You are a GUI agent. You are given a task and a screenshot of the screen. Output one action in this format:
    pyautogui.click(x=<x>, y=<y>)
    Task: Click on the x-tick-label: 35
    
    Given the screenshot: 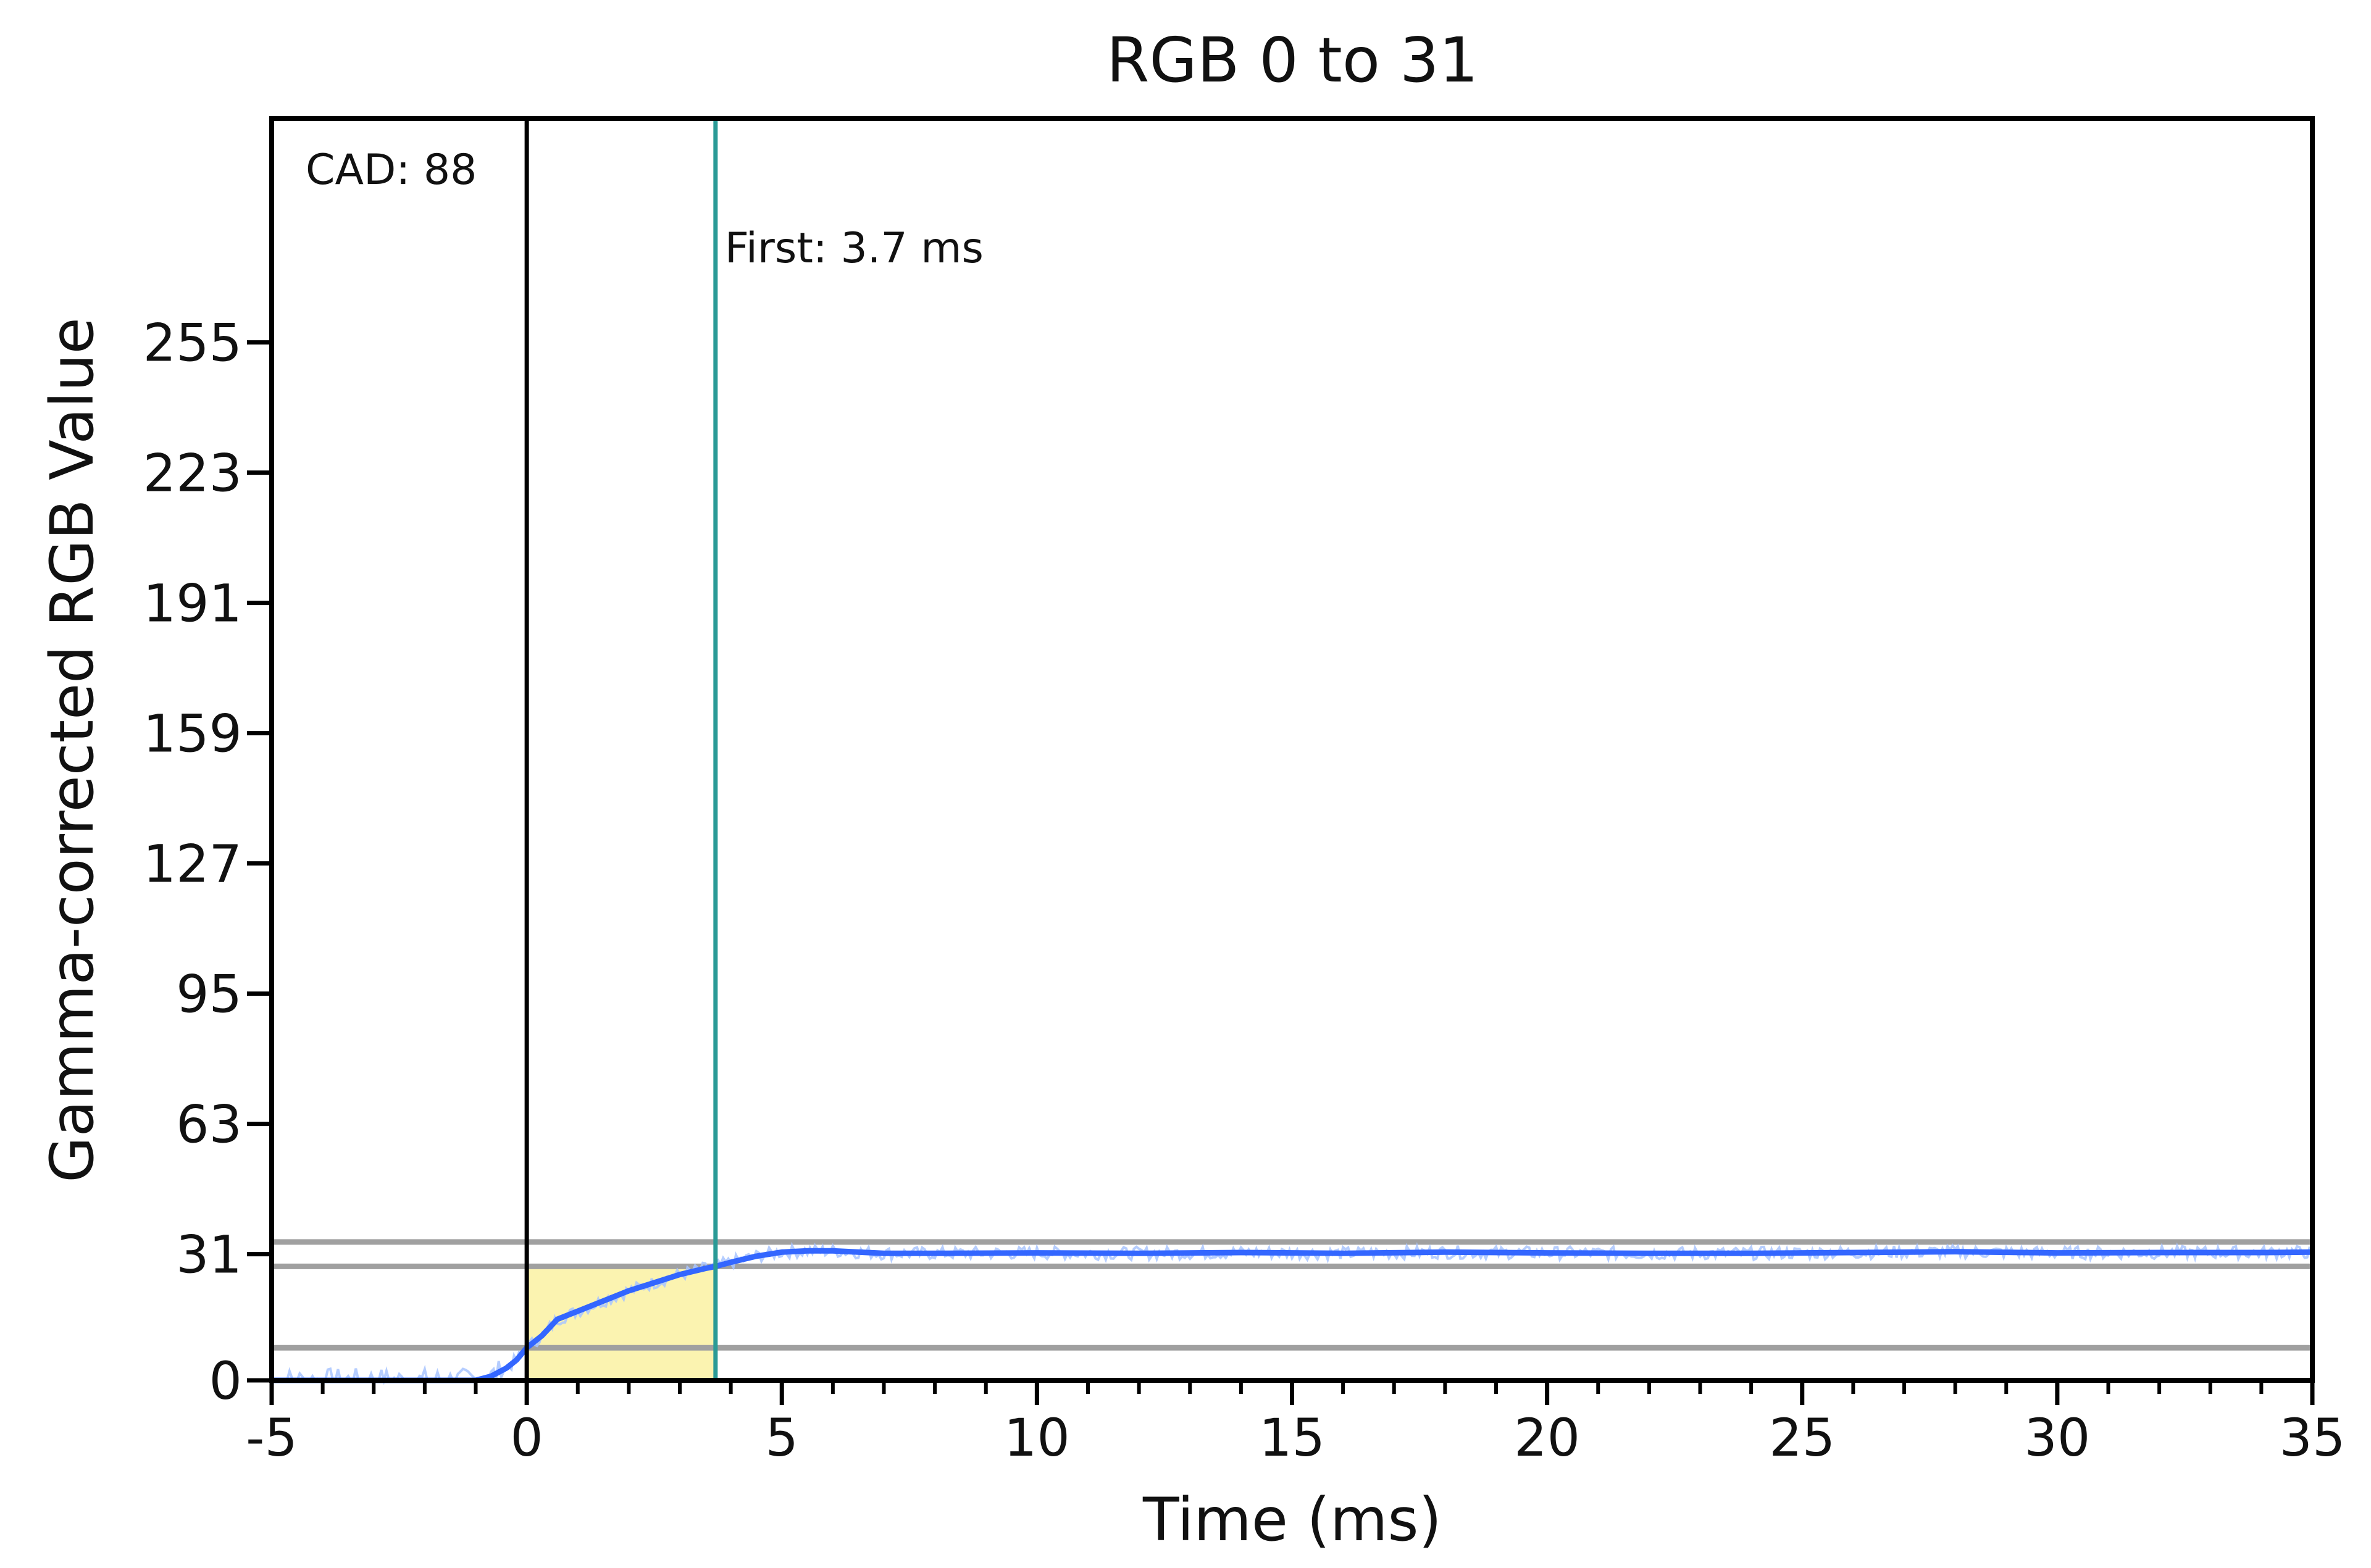 What is the action you would take?
    pyautogui.click(x=2313, y=1437)
    